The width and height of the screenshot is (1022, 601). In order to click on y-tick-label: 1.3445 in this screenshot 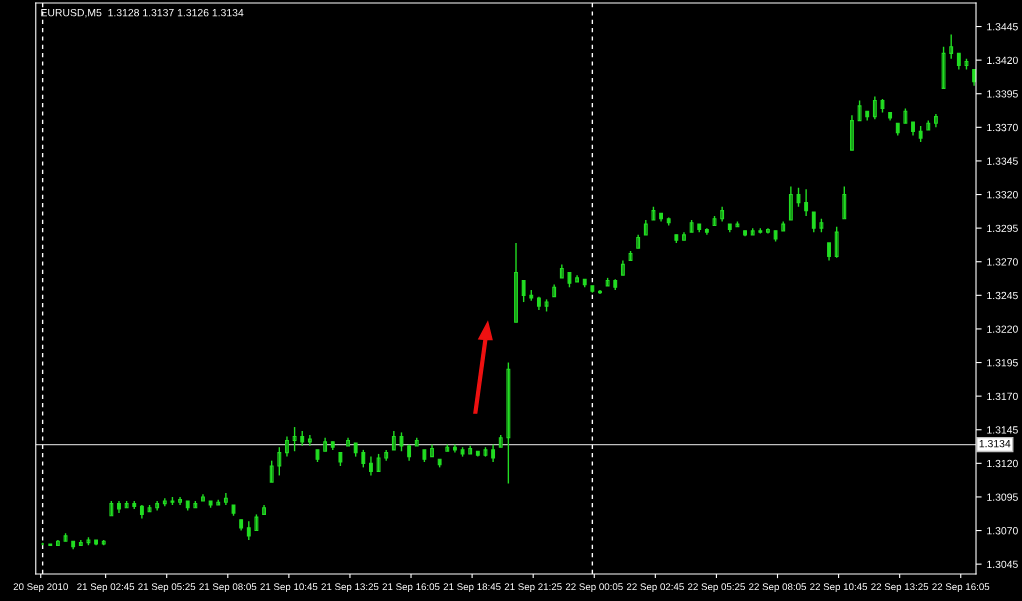, I will do `click(1002, 27)`.